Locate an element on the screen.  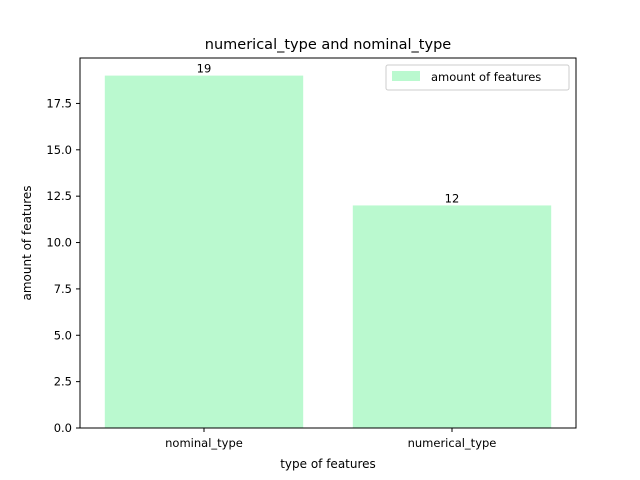
x-tick-label-nominal_type: nominal_type is located at coordinates (204, 443).